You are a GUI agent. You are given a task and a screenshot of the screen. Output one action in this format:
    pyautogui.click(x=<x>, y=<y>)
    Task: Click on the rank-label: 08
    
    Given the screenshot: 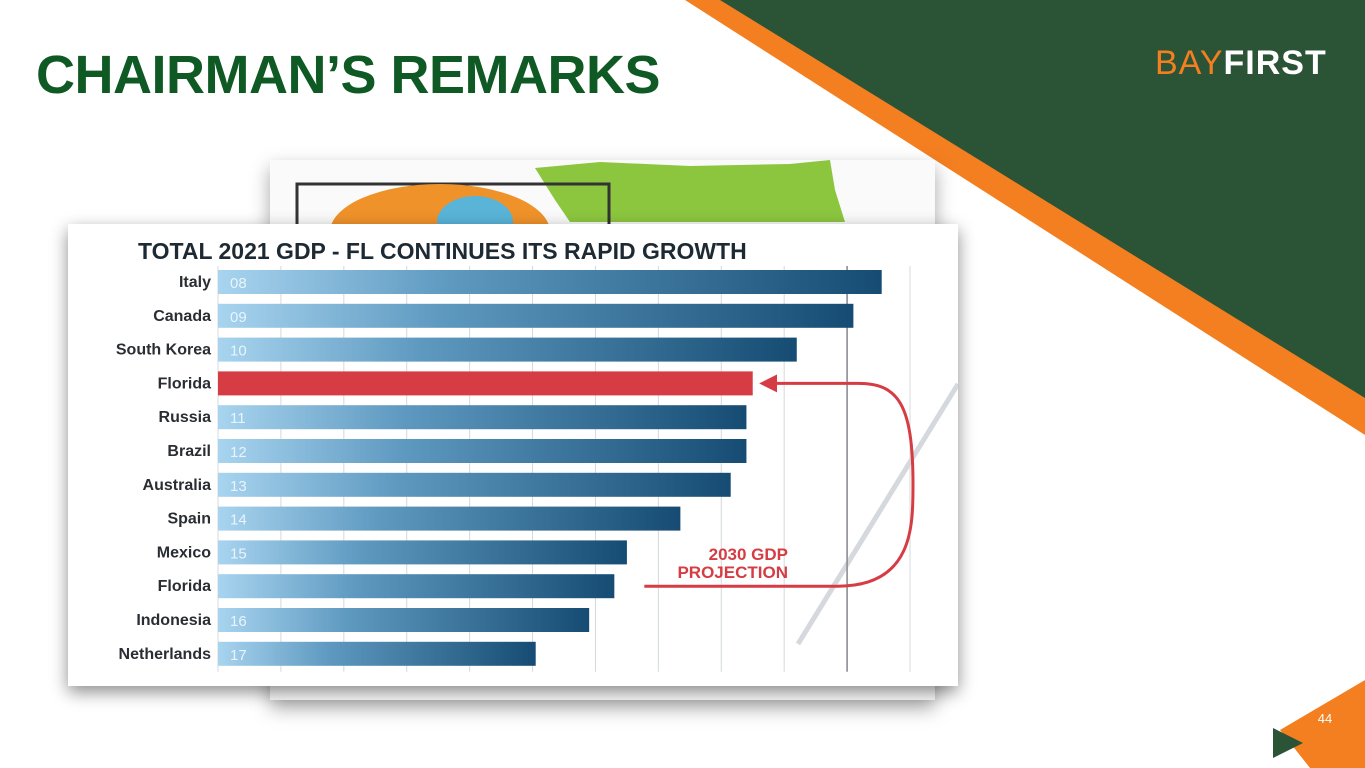 What is the action you would take?
    pyautogui.click(x=238, y=283)
    